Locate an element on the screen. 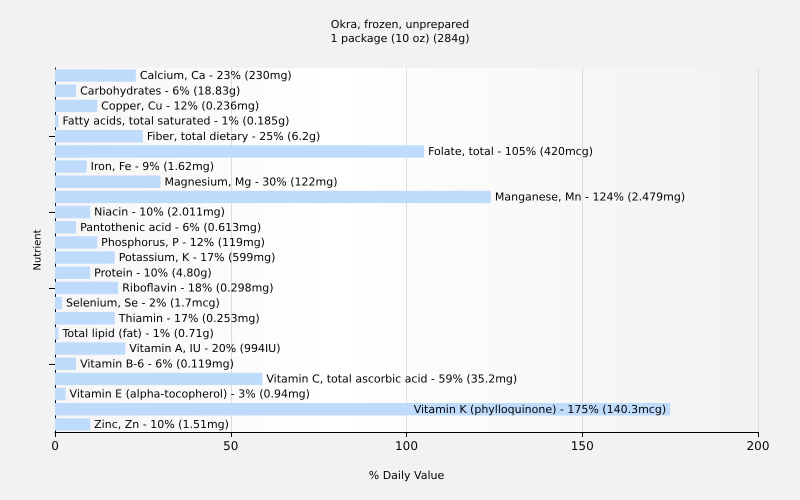 This screenshot has width=800, height=500. y-tick-label: Potassium, K - 17% (599mg) is located at coordinates (197, 257).